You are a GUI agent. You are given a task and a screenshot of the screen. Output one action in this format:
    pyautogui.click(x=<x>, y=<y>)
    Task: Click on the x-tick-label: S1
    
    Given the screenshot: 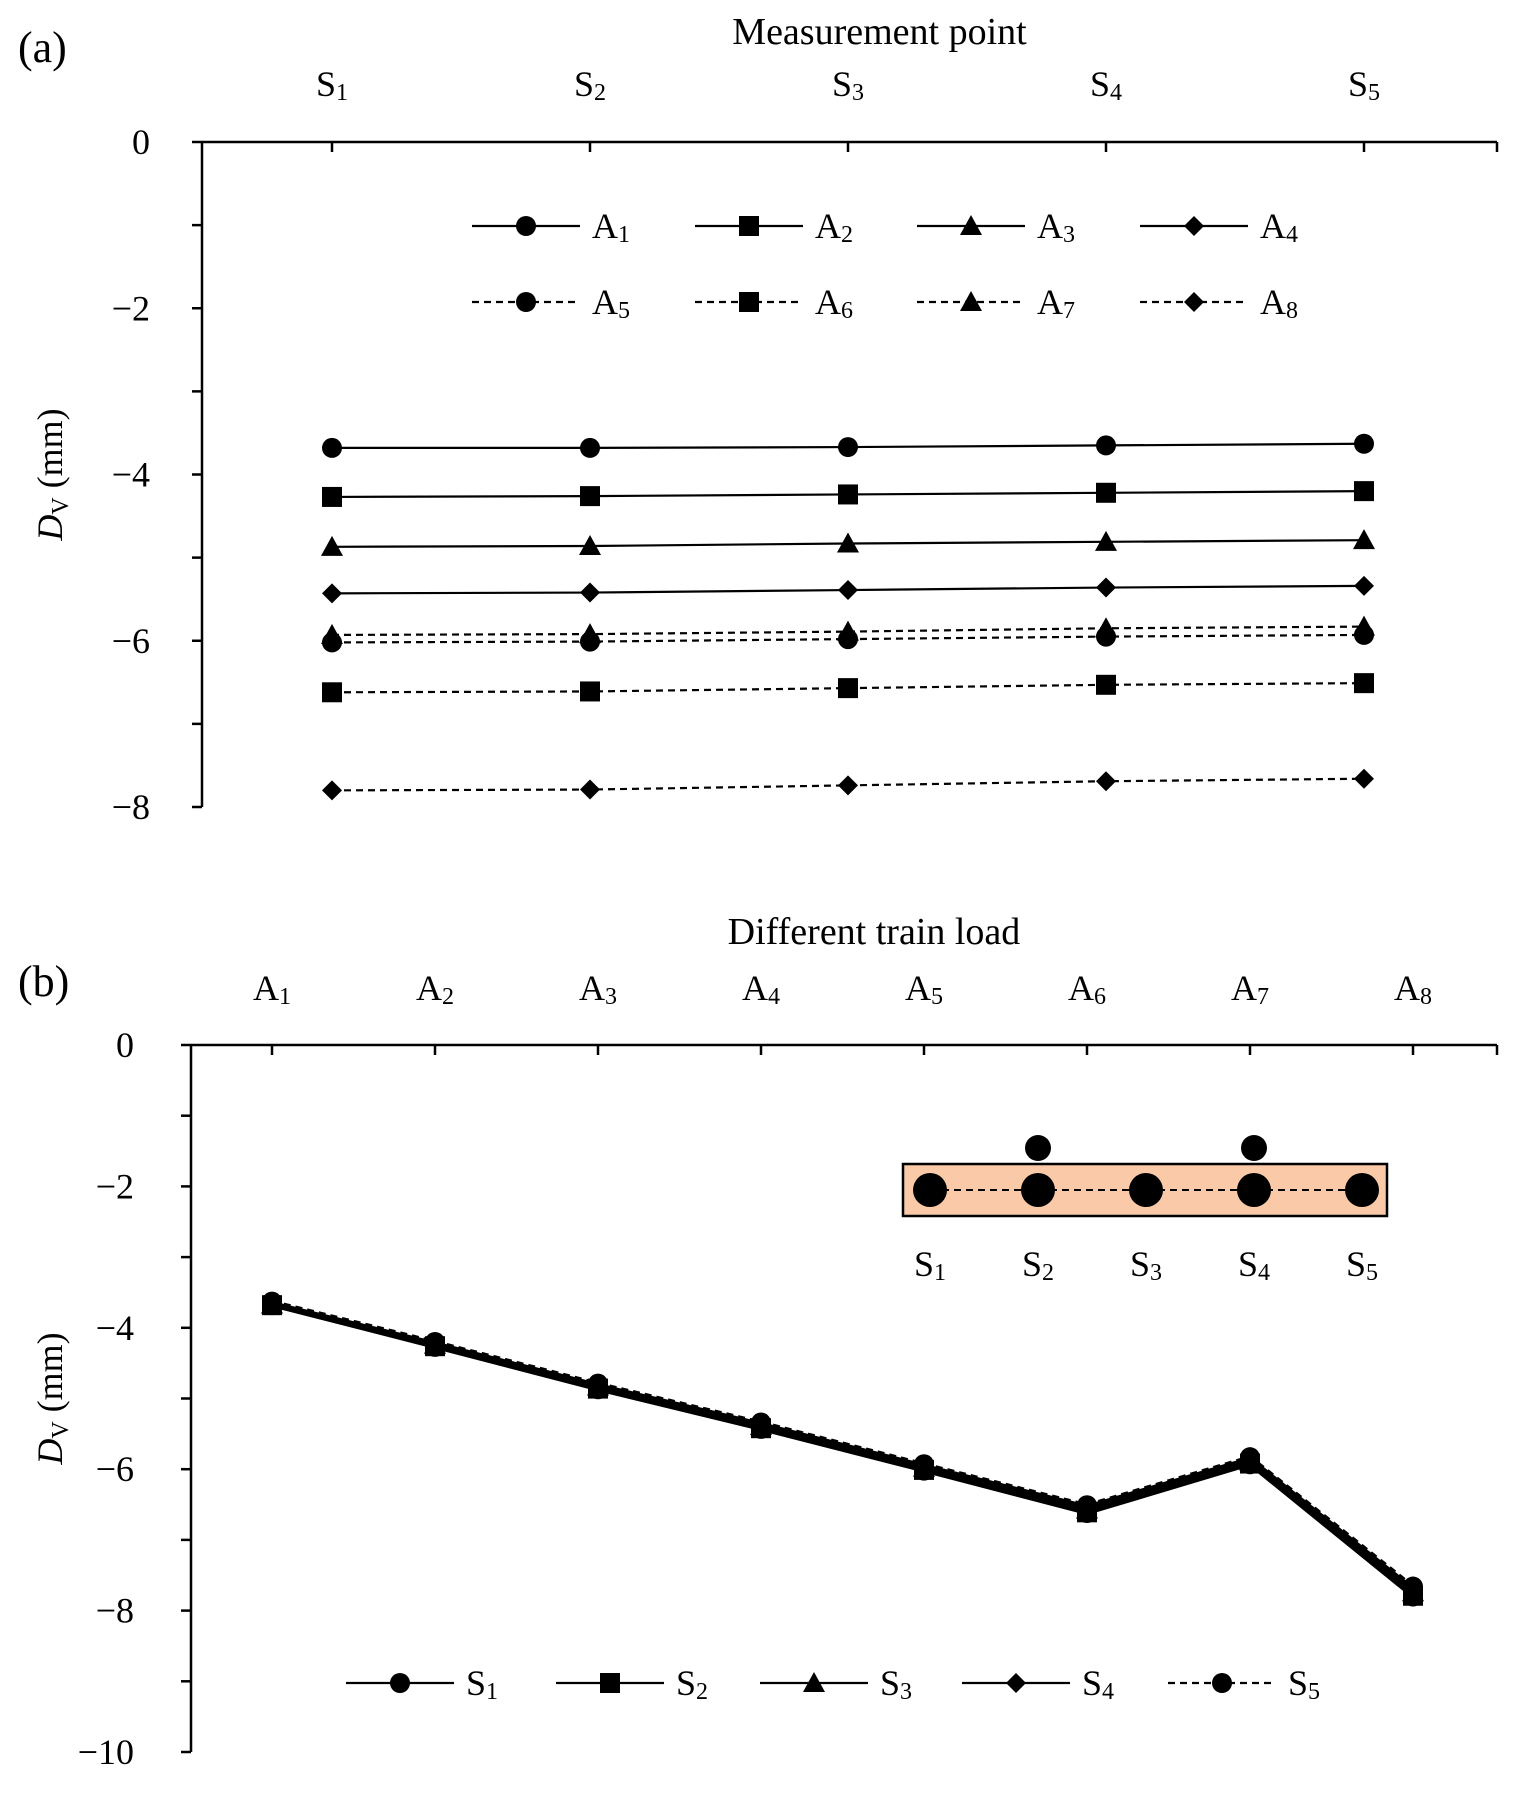 What is the action you would take?
    pyautogui.click(x=332, y=85)
    